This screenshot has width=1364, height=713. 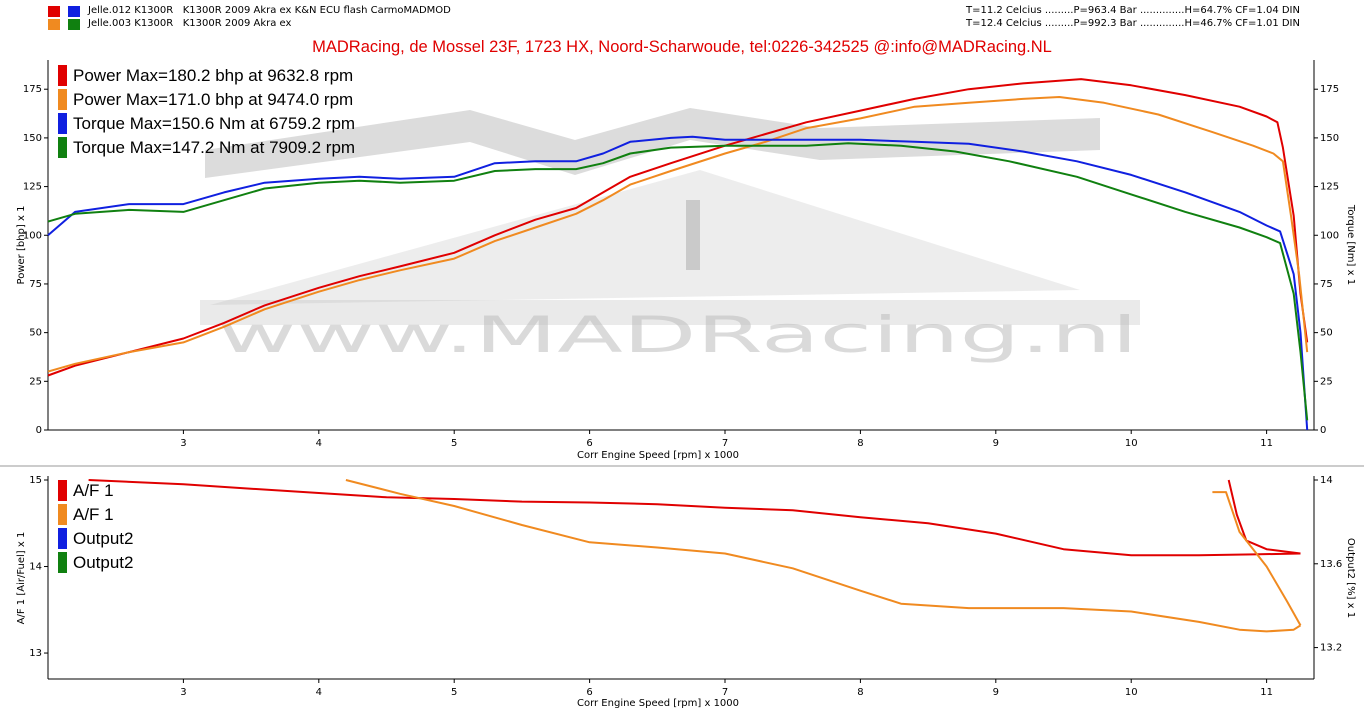 I want to click on y2-tick-label: 25, so click(x=1326, y=381).